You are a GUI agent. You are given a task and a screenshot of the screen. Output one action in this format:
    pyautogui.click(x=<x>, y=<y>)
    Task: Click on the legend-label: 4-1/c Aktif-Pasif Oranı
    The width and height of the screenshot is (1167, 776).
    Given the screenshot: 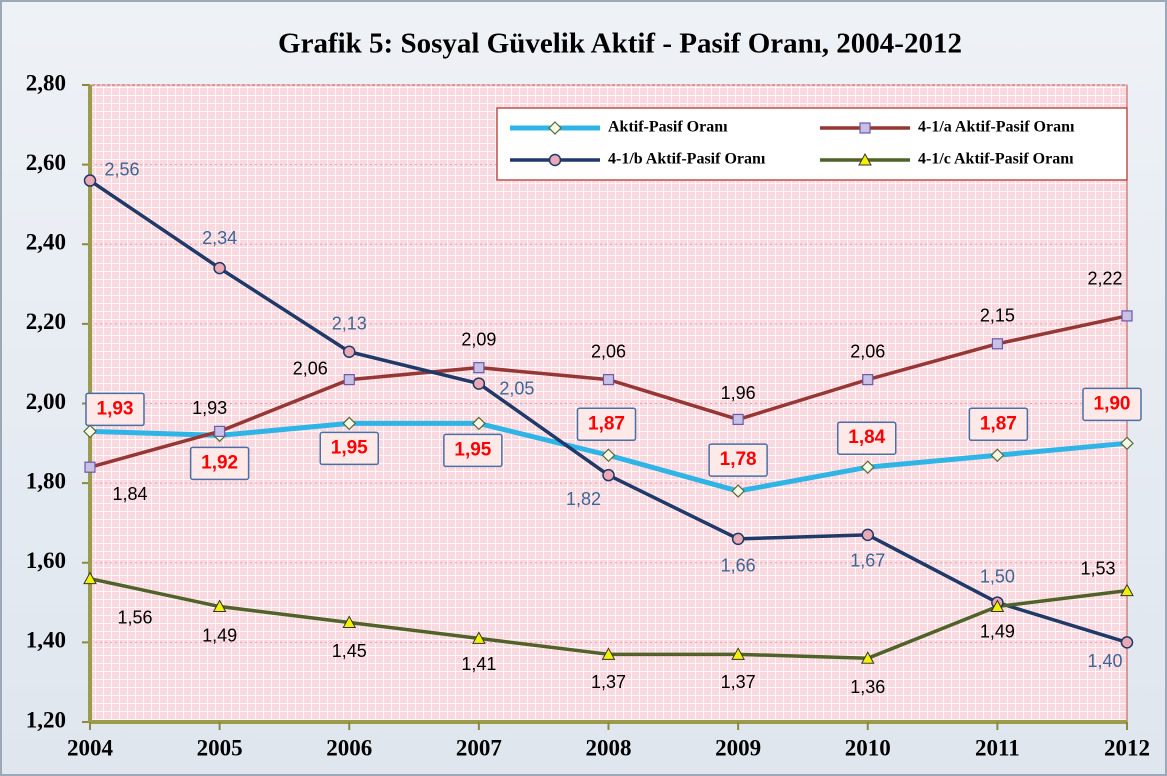 What is the action you would take?
    pyautogui.click(x=996, y=159)
    